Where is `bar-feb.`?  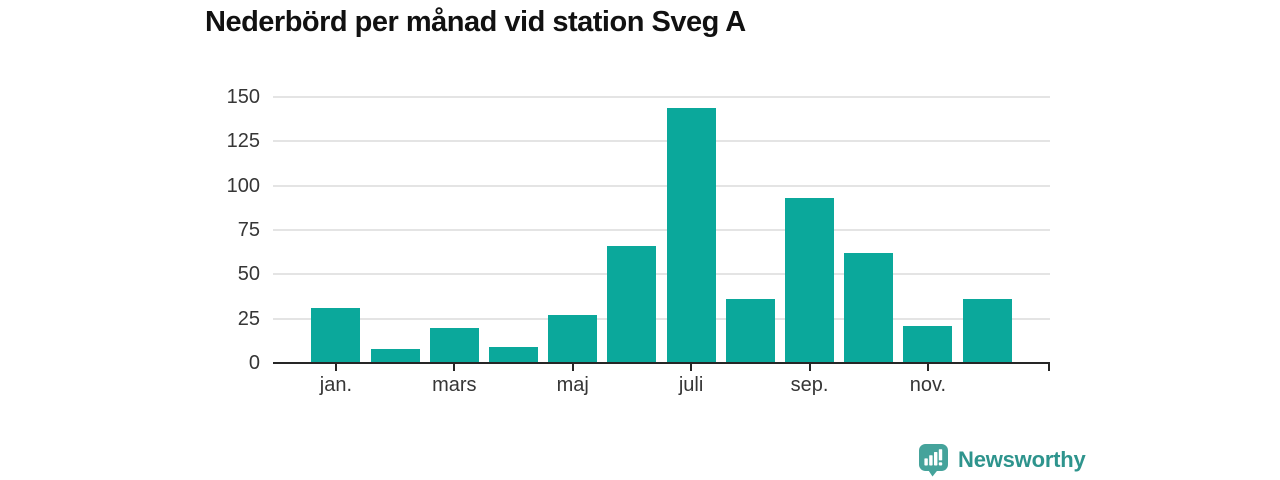
bar-feb. is located at coordinates (395, 355).